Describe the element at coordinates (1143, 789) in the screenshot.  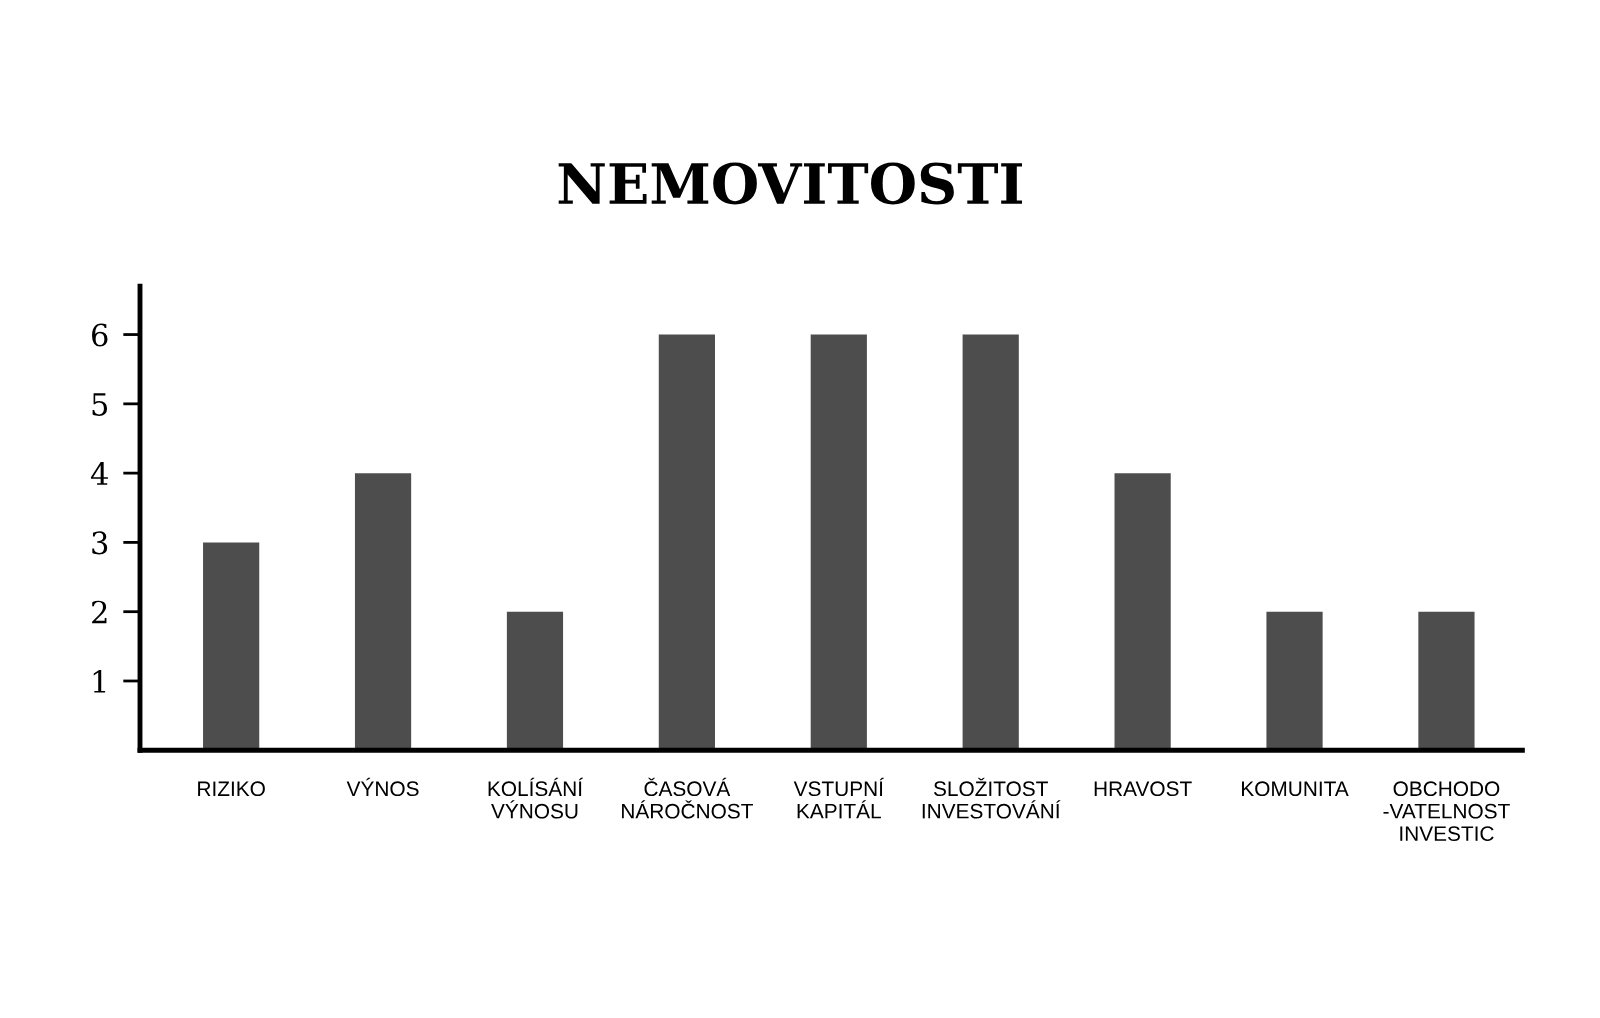
I see `x-tick-label: HRAVOST` at that location.